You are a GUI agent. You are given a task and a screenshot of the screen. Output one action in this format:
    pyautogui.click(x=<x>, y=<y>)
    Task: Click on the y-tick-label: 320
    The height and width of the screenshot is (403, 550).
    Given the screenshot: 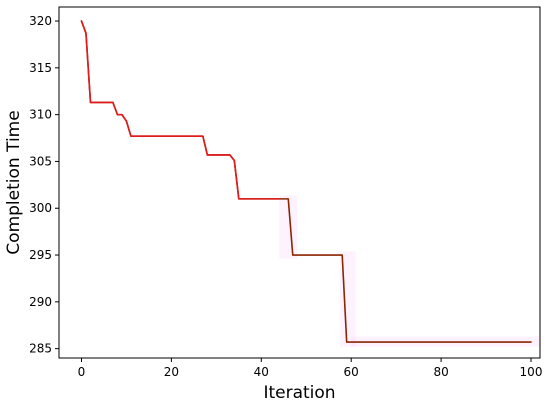 What is the action you would take?
    pyautogui.click(x=40, y=21)
    